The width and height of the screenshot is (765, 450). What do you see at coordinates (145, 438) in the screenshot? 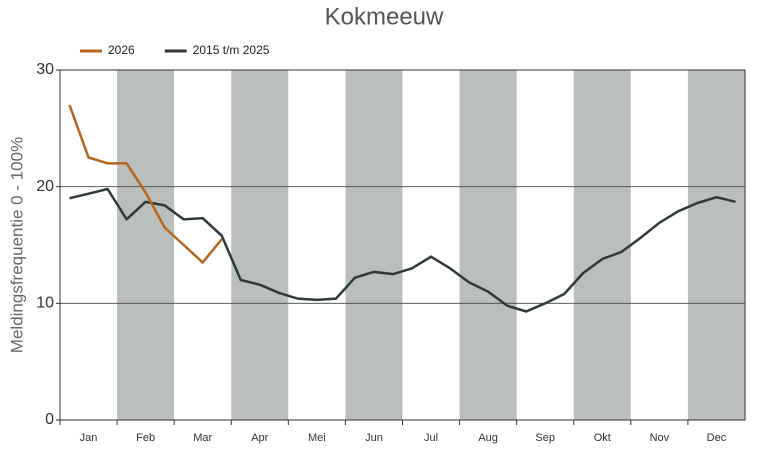
I see `x-tick-label: Feb` at bounding box center [145, 438].